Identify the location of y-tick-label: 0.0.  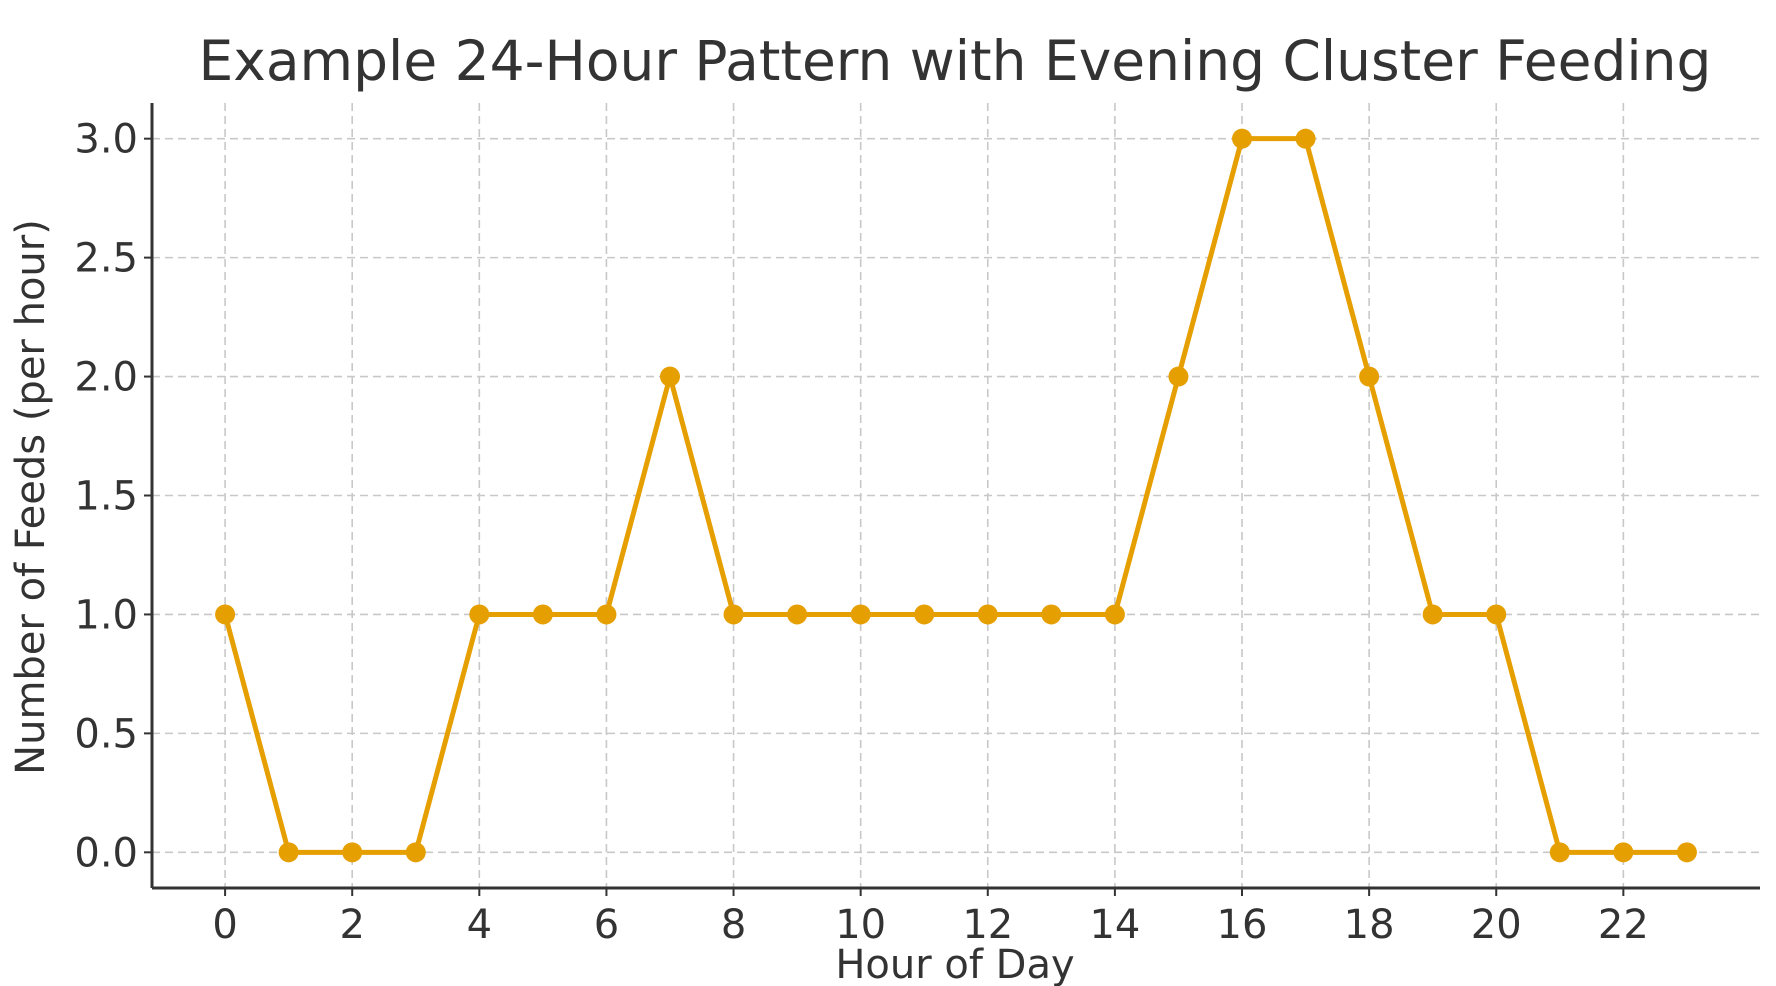
(106, 853).